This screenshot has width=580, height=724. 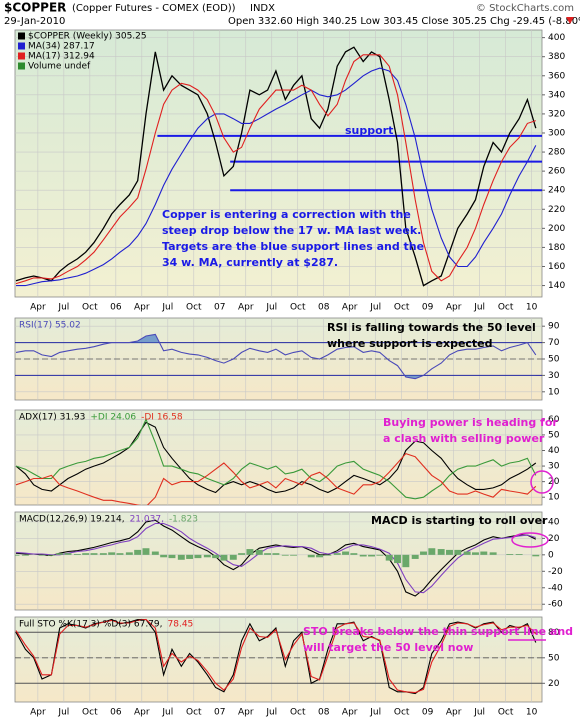 I want to click on legend-label: $COPPER (Weekly) 305.25, so click(x=87, y=37).